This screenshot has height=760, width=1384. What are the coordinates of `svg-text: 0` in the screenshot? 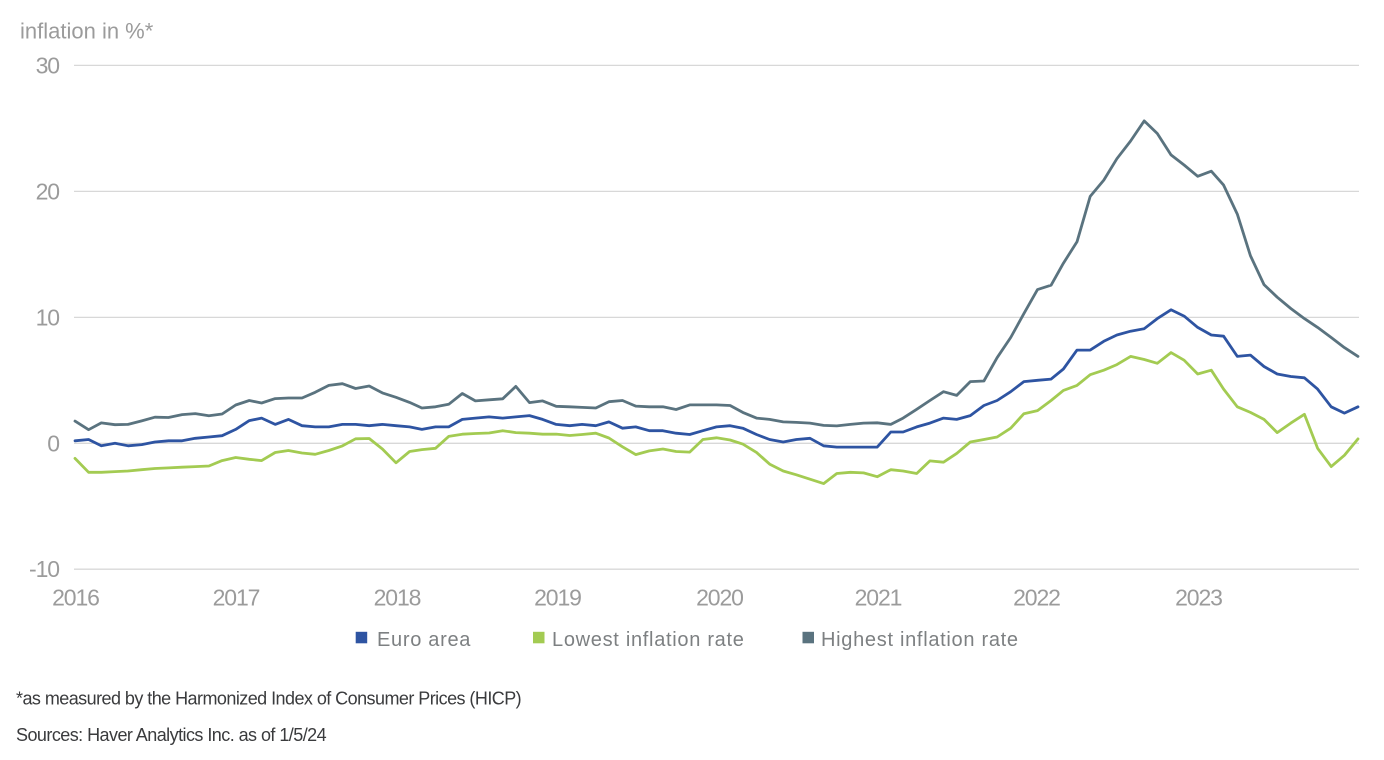 It's located at (53, 443).